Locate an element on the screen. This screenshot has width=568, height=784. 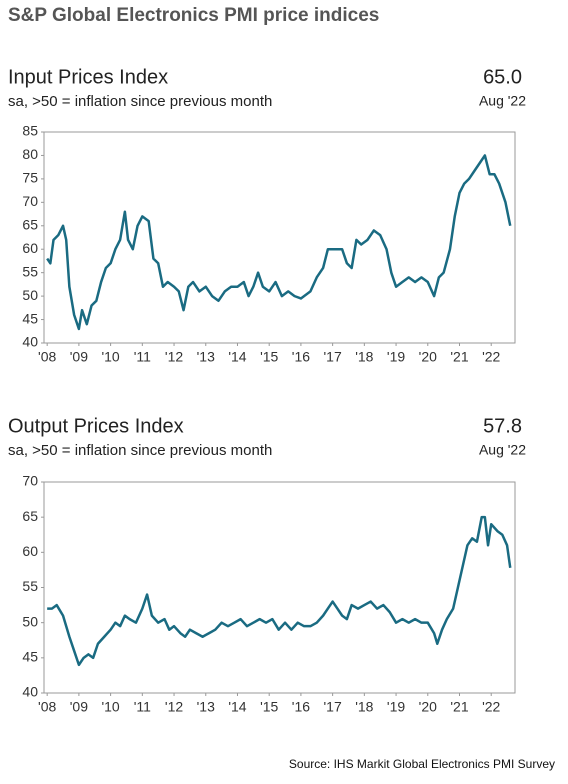
latest-value: 57.8 is located at coordinates (502, 426).